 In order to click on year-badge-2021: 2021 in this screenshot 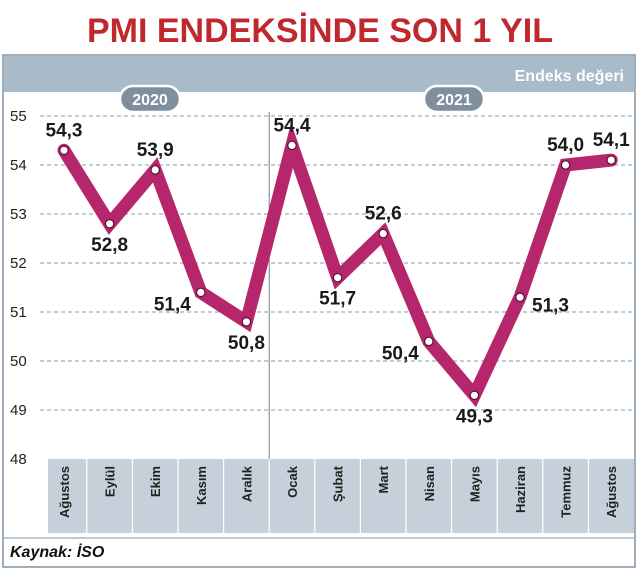, I will do `click(454, 99)`.